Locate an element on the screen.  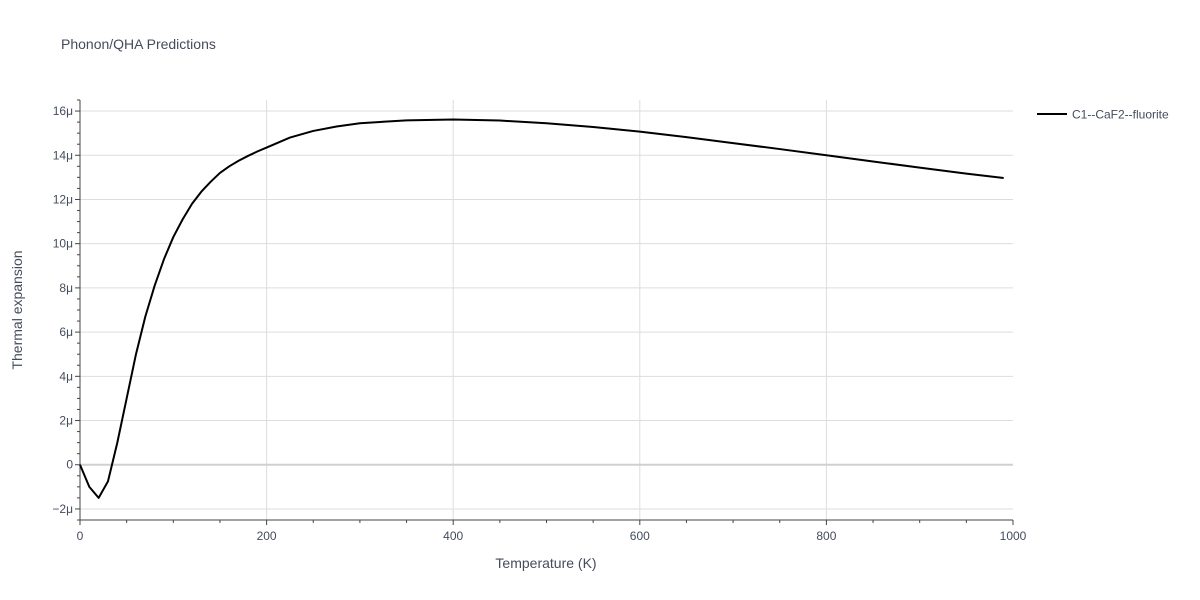
x-tick-label: 0 is located at coordinates (80, 536).